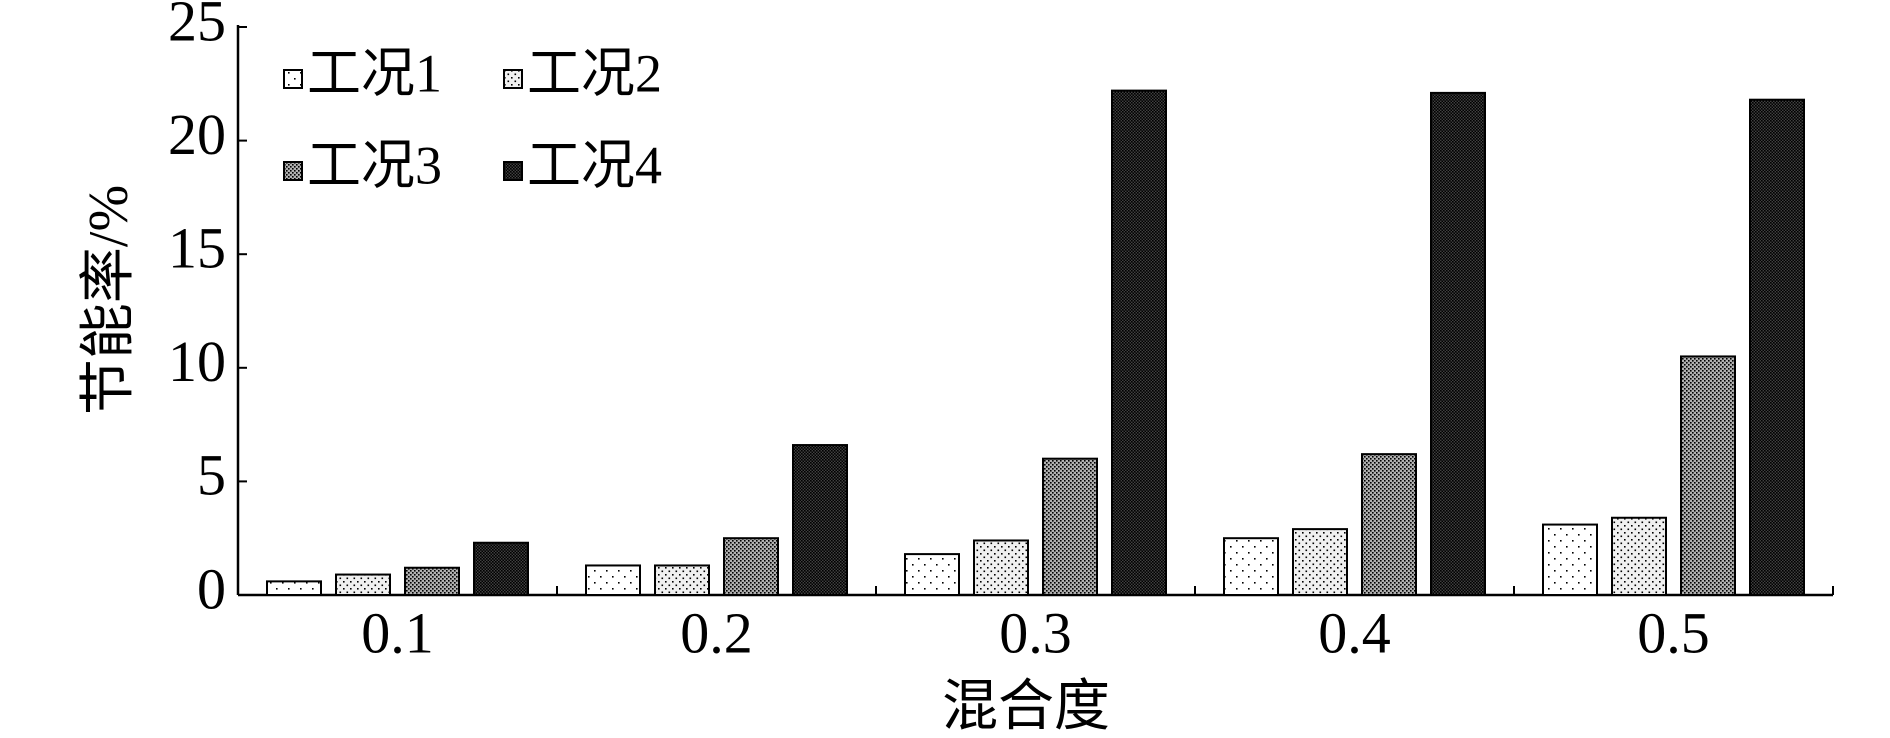  Describe the element at coordinates (1673, 632) in the screenshot. I see `x-tick-label: 0.5` at that location.